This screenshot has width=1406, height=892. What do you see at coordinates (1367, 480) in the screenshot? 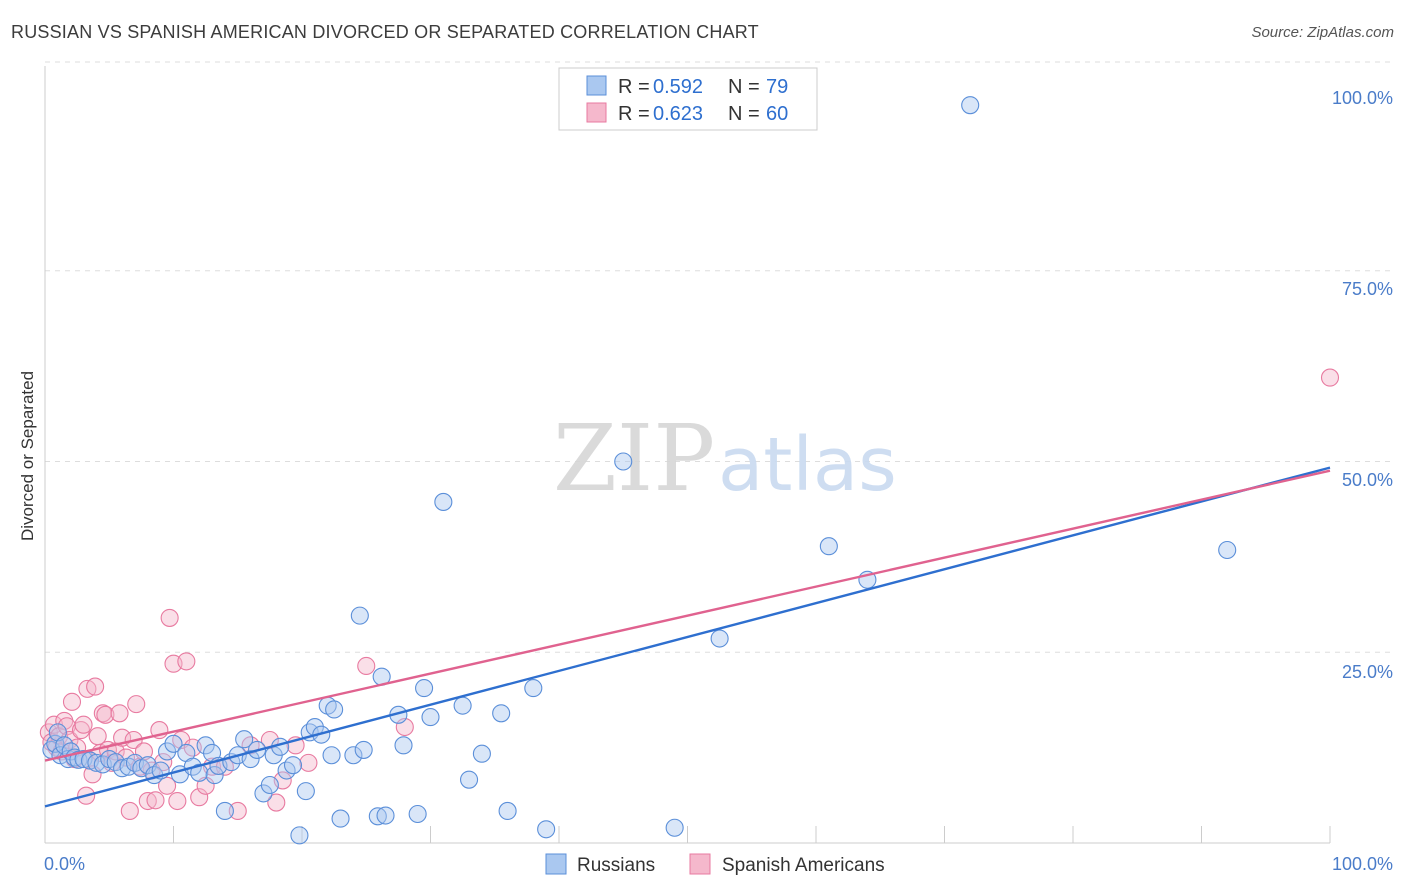
I see `y-tick-label: 50.0%` at bounding box center [1367, 480].